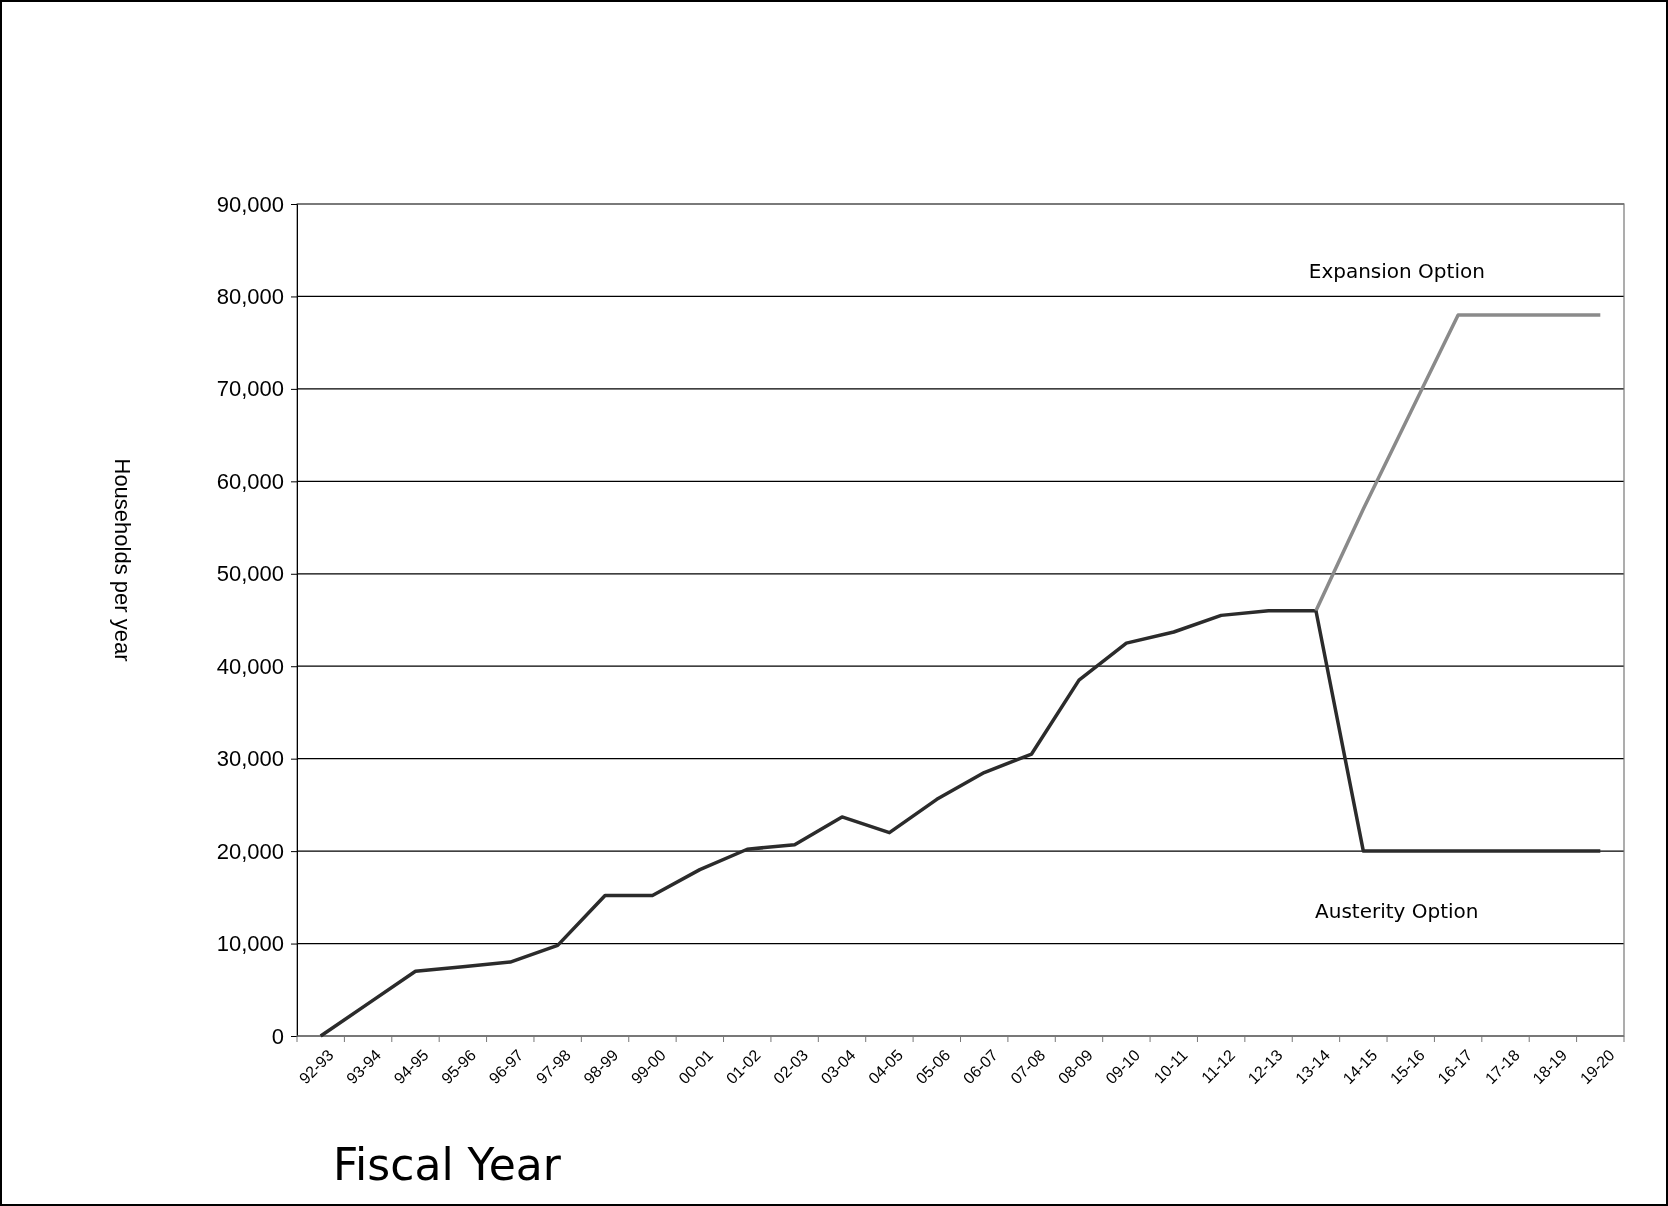 The image size is (1668, 1206). I want to click on series-label: Expansion Option, so click(1396, 270).